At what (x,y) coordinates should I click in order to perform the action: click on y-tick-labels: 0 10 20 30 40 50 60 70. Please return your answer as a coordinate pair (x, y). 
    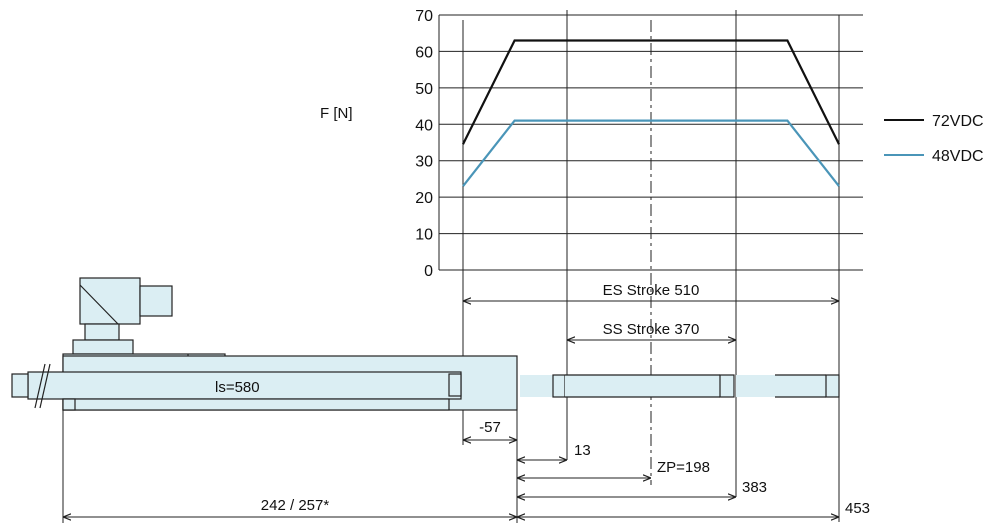
    Looking at the image, I should click on (424, 144).